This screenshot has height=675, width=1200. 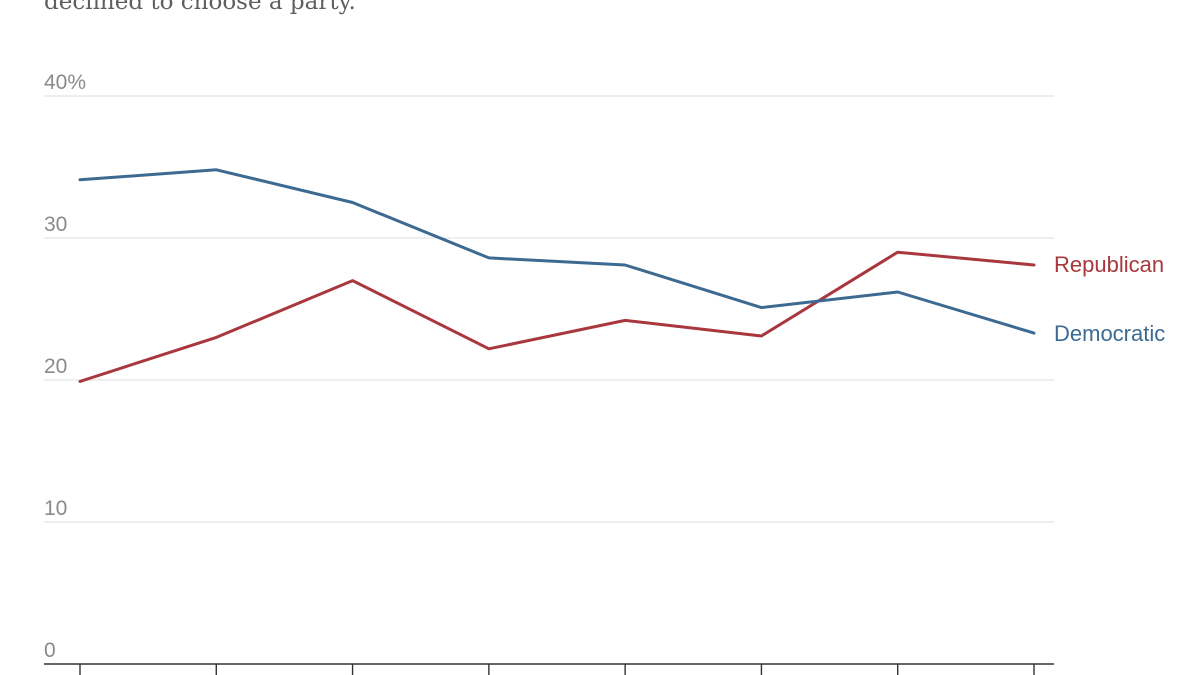 I want to click on y-tick-label: 30, so click(x=55, y=224).